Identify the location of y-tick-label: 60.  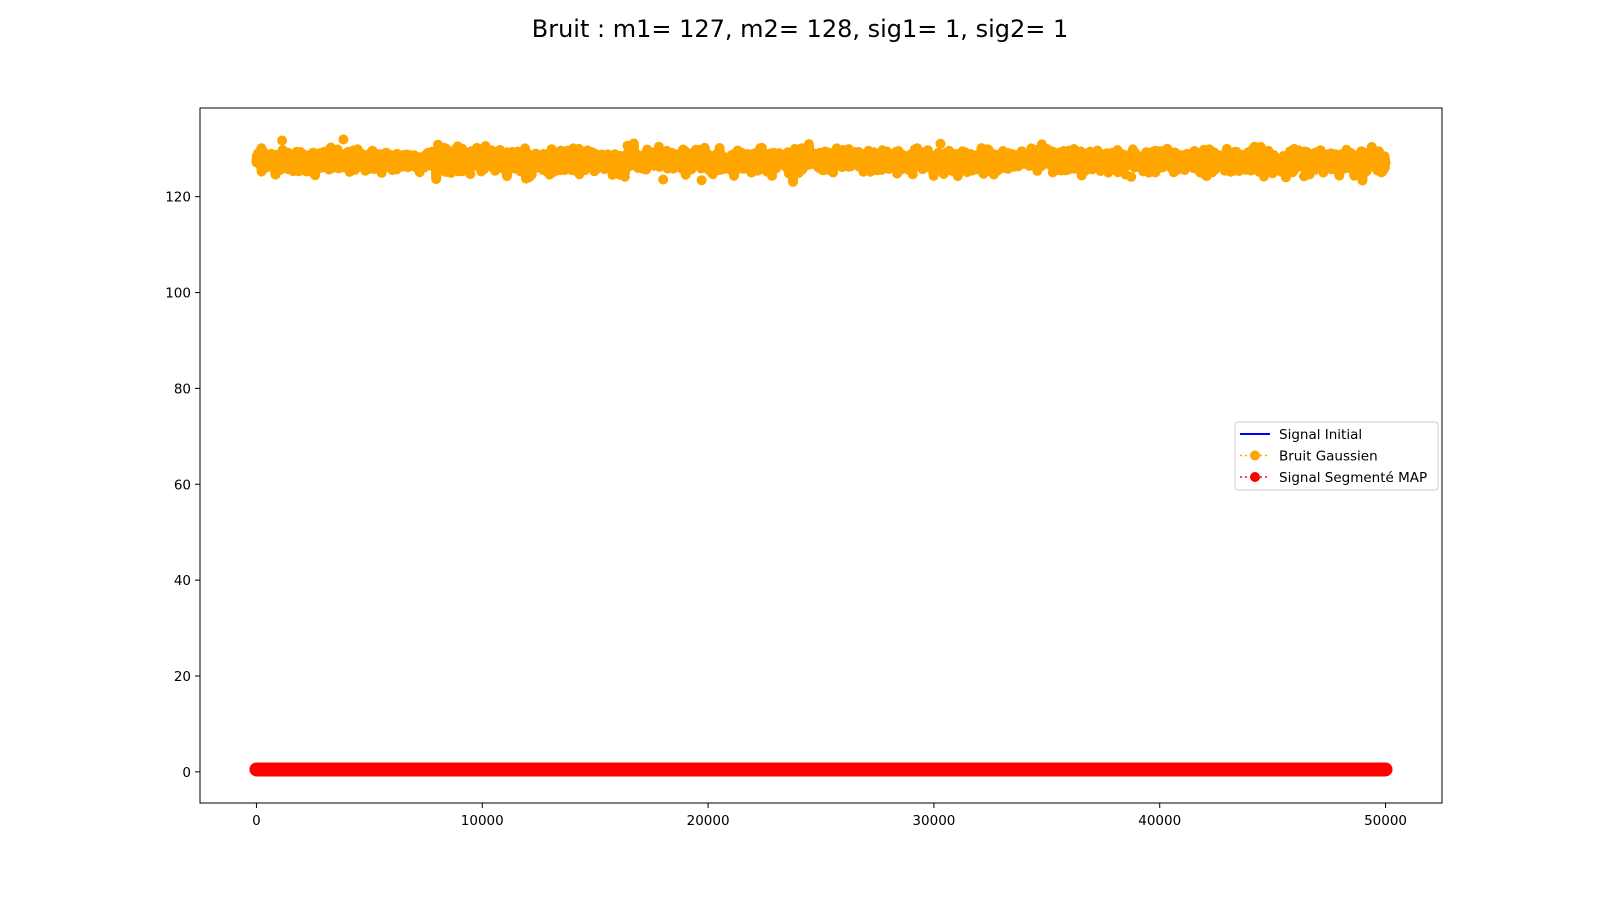
(182, 485).